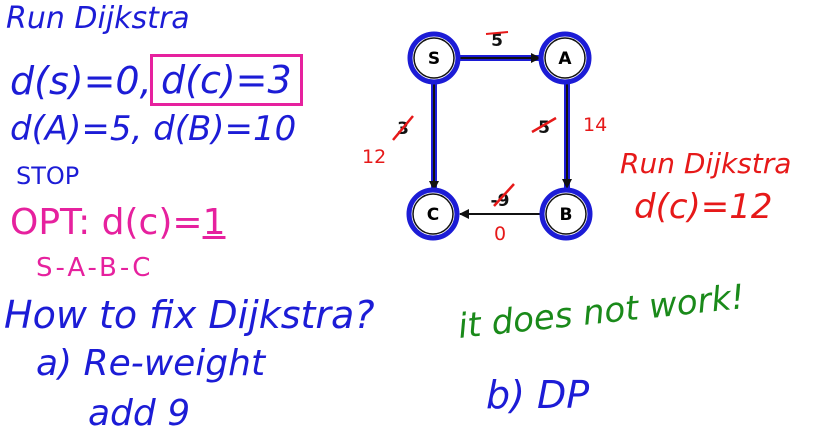  I want to click on node-c-label: C, so click(433, 215).